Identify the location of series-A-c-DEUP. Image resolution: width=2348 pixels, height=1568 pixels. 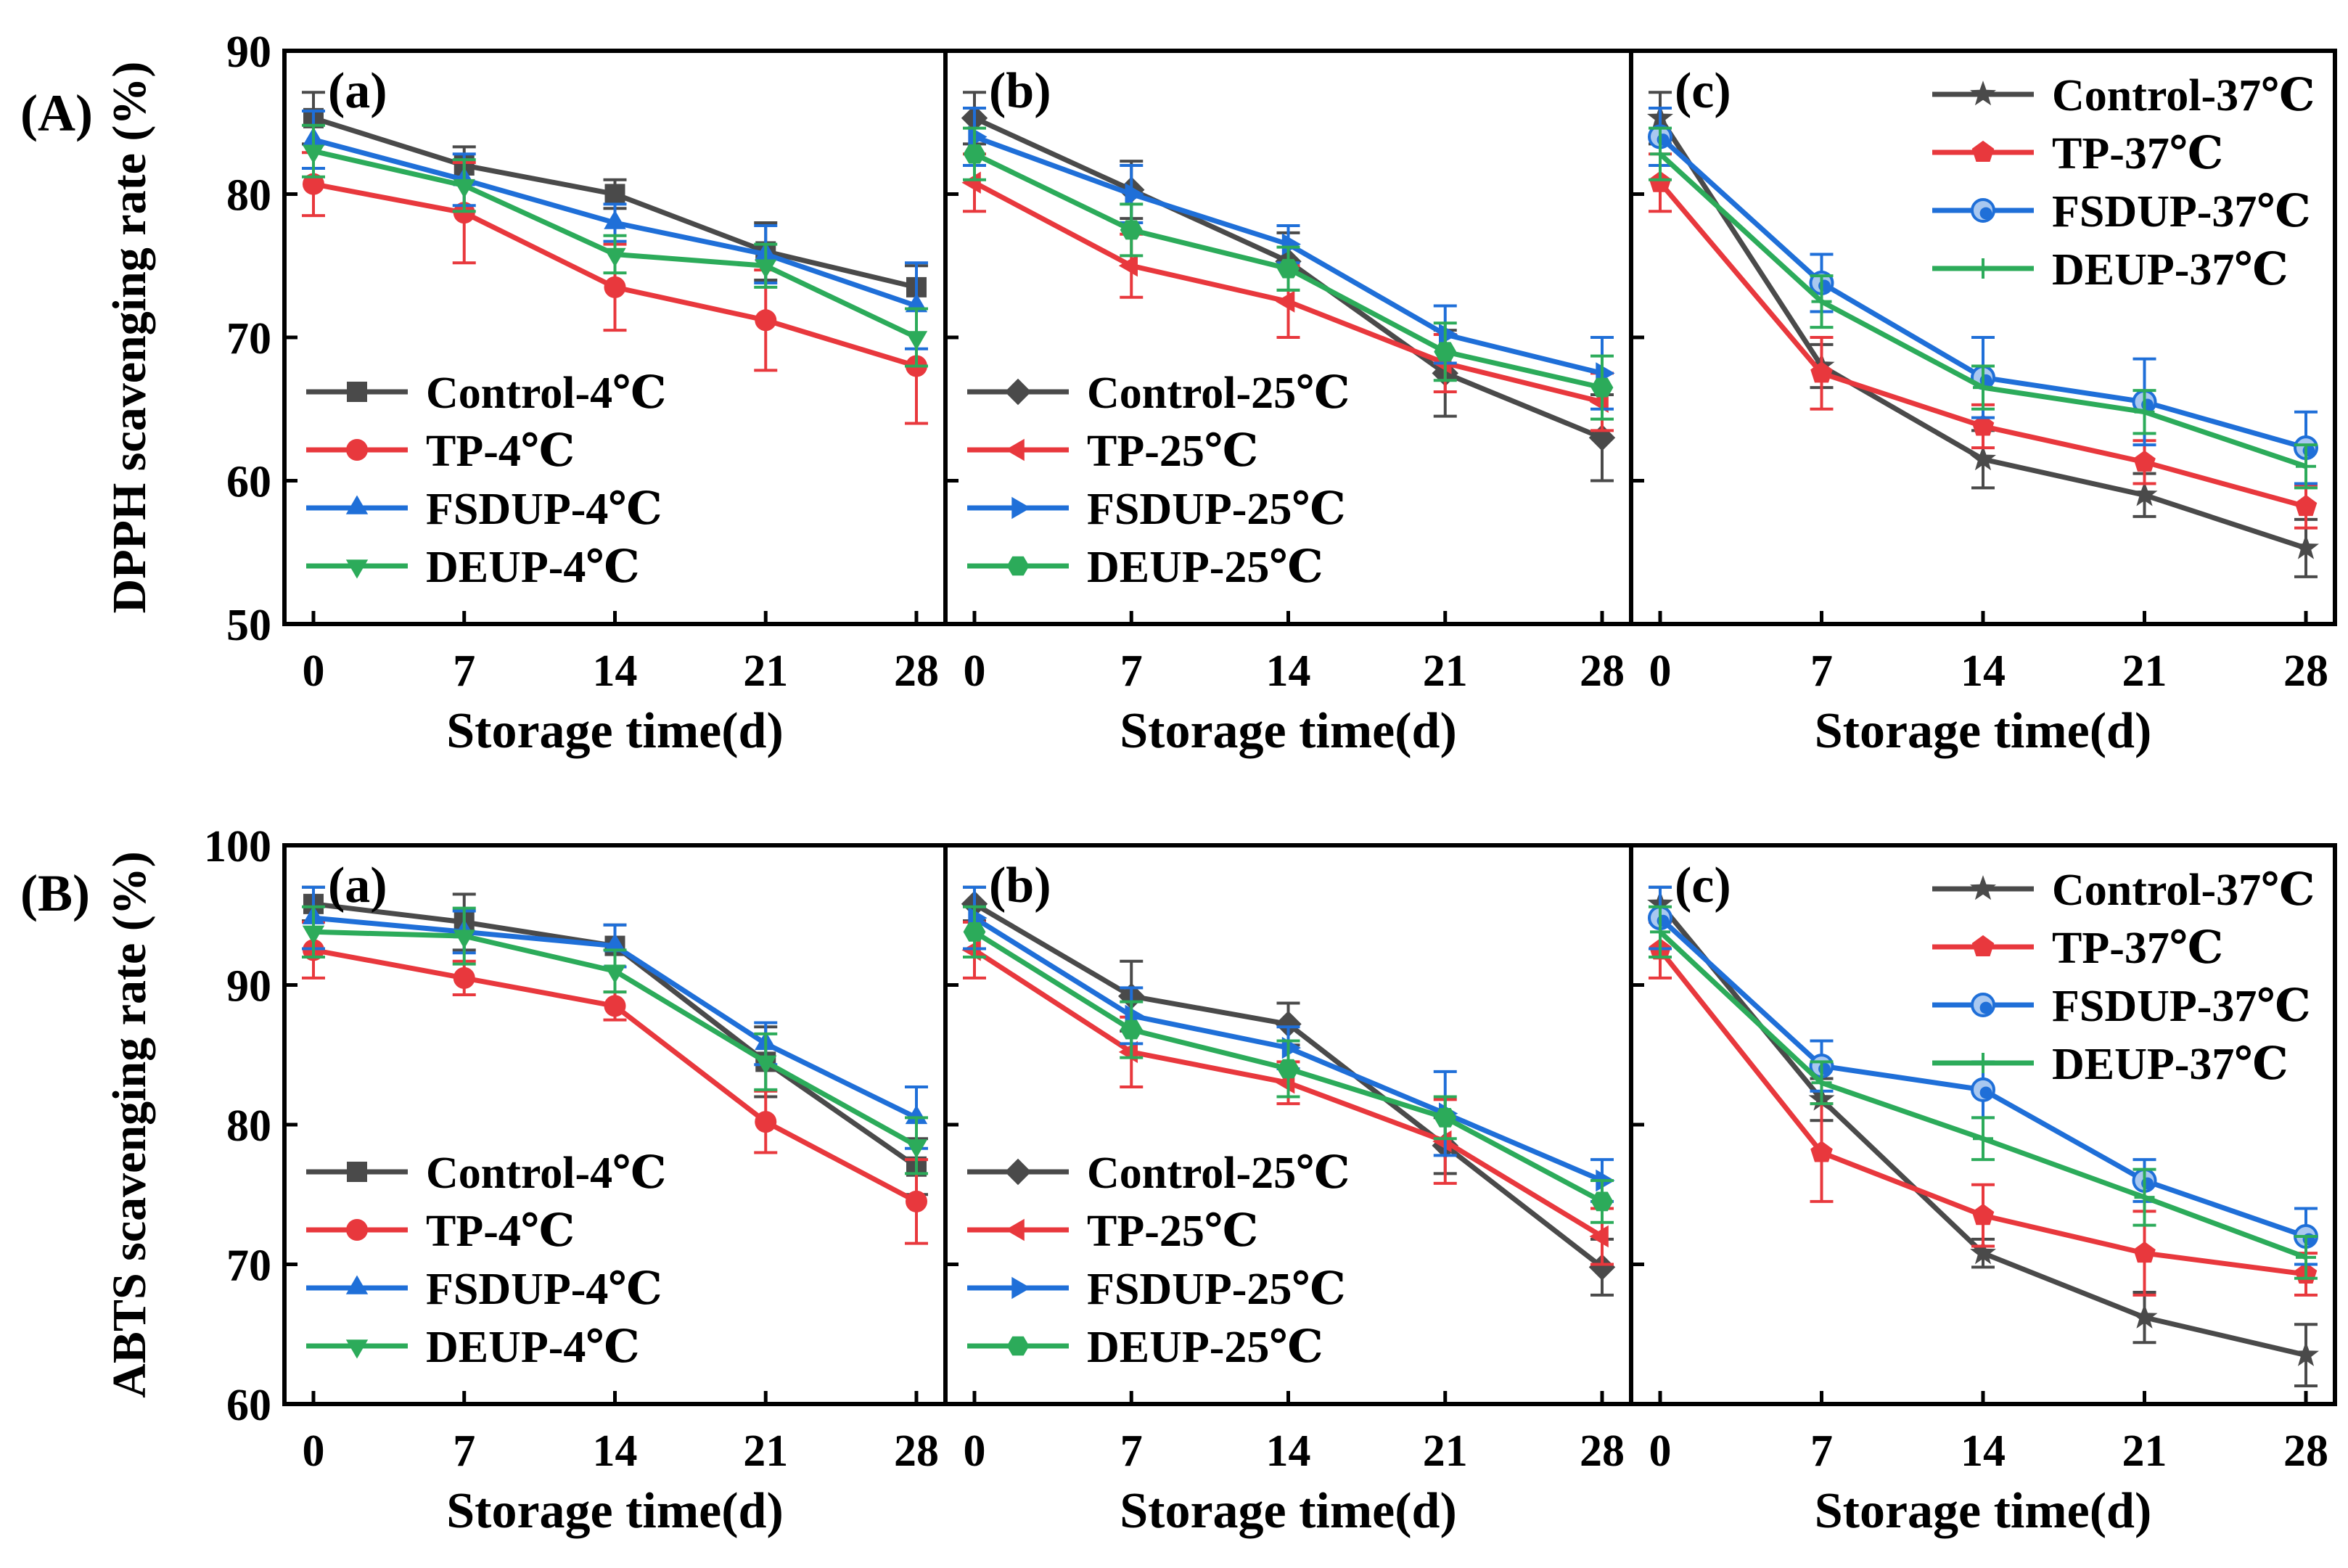
(1983, 308).